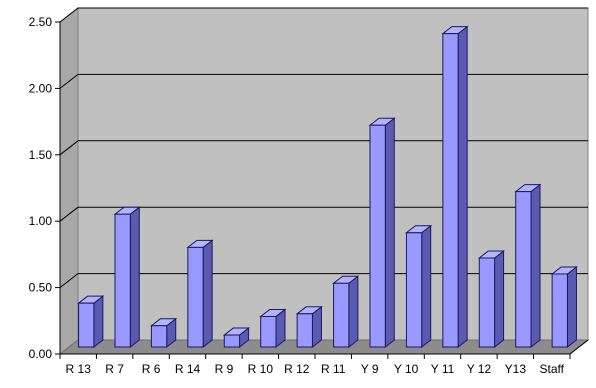 Image resolution: width=596 pixels, height=388 pixels. What do you see at coordinates (552, 369) in the screenshot?
I see `x-tick-label: Staff` at bounding box center [552, 369].